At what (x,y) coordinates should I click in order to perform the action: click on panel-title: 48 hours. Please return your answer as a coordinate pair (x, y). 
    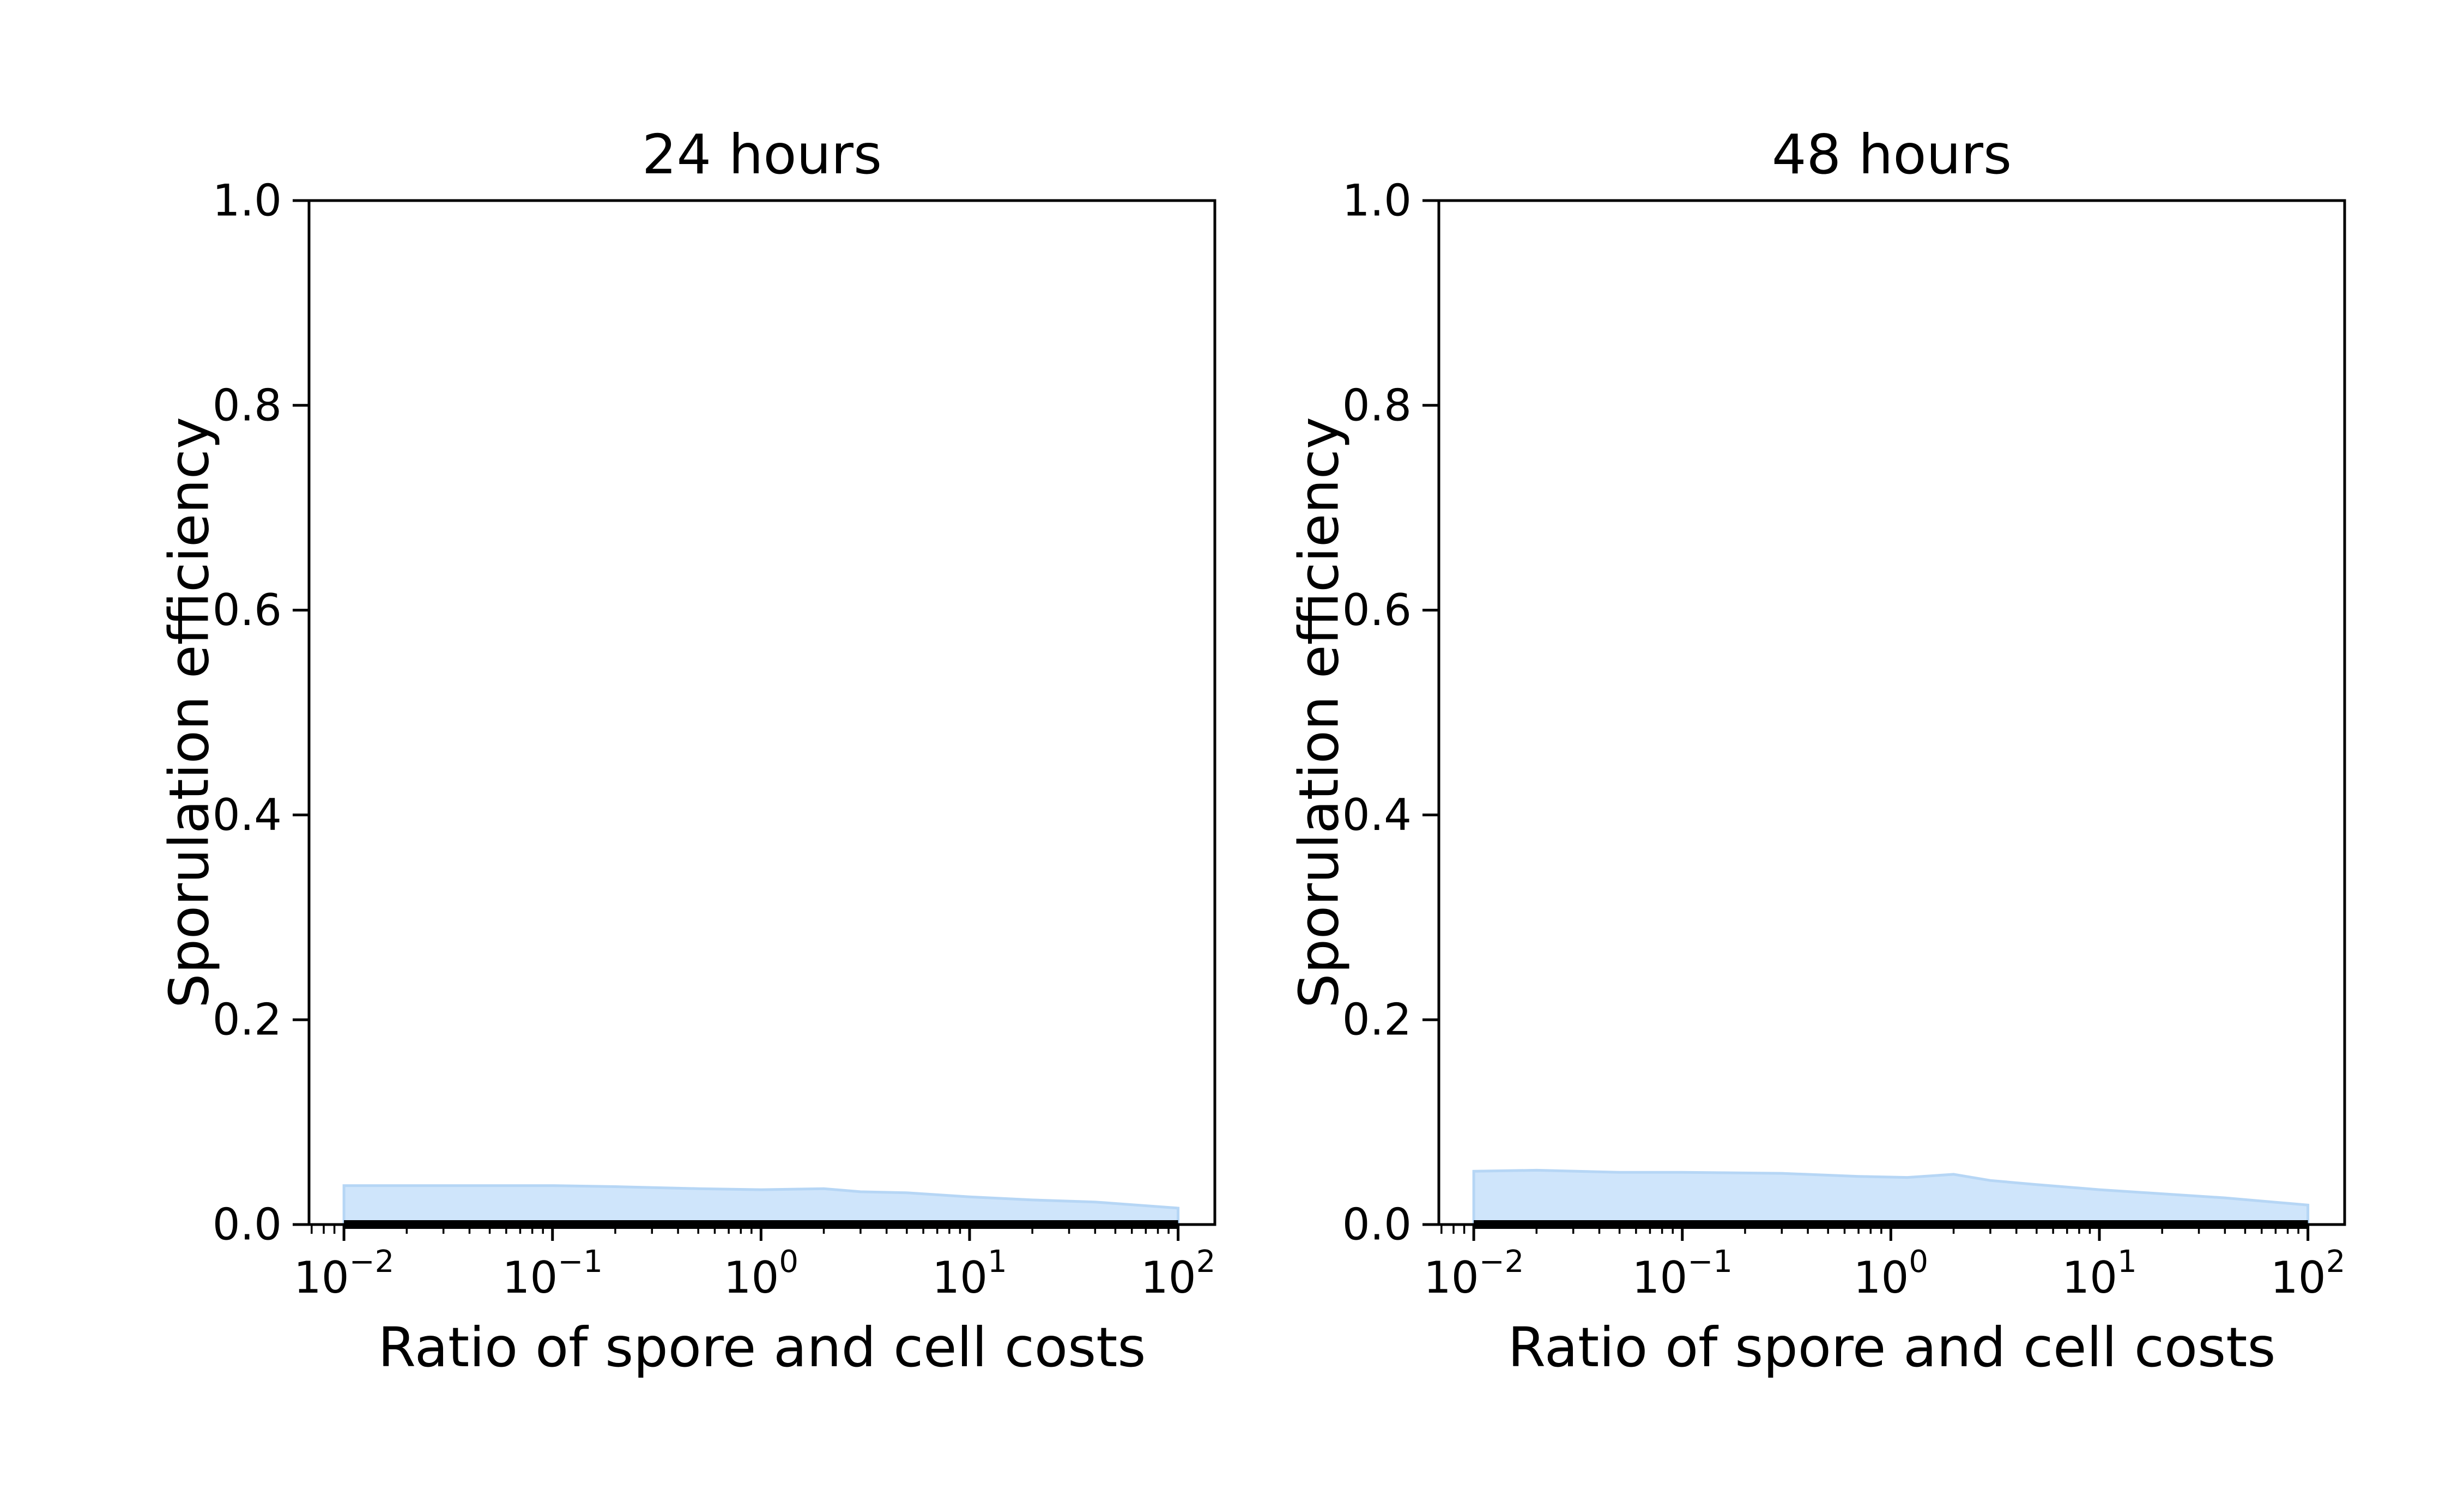
    Looking at the image, I should click on (1892, 154).